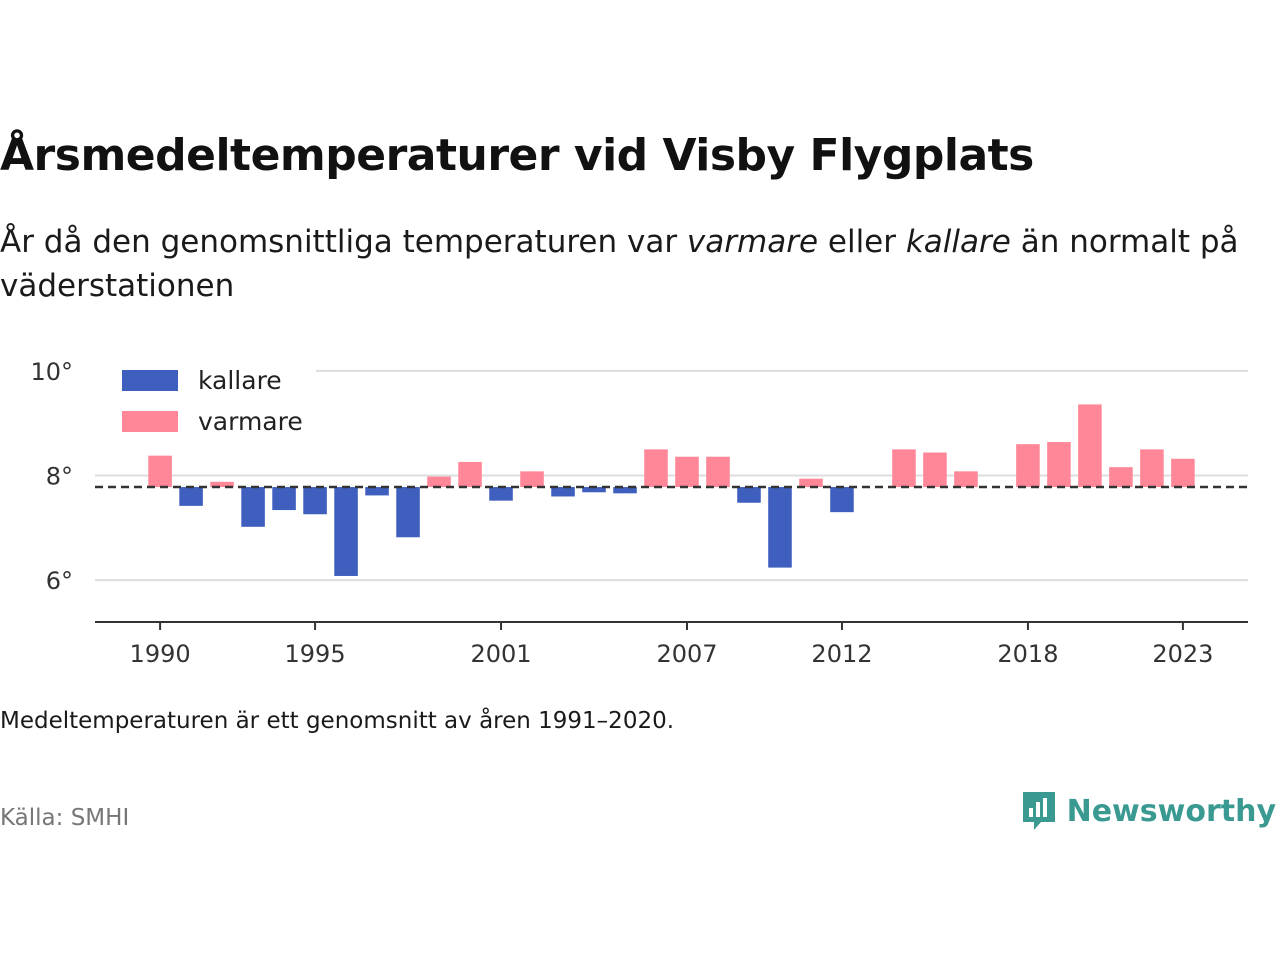 The height and width of the screenshot is (960, 1280). I want to click on bar-2008, so click(718, 472).